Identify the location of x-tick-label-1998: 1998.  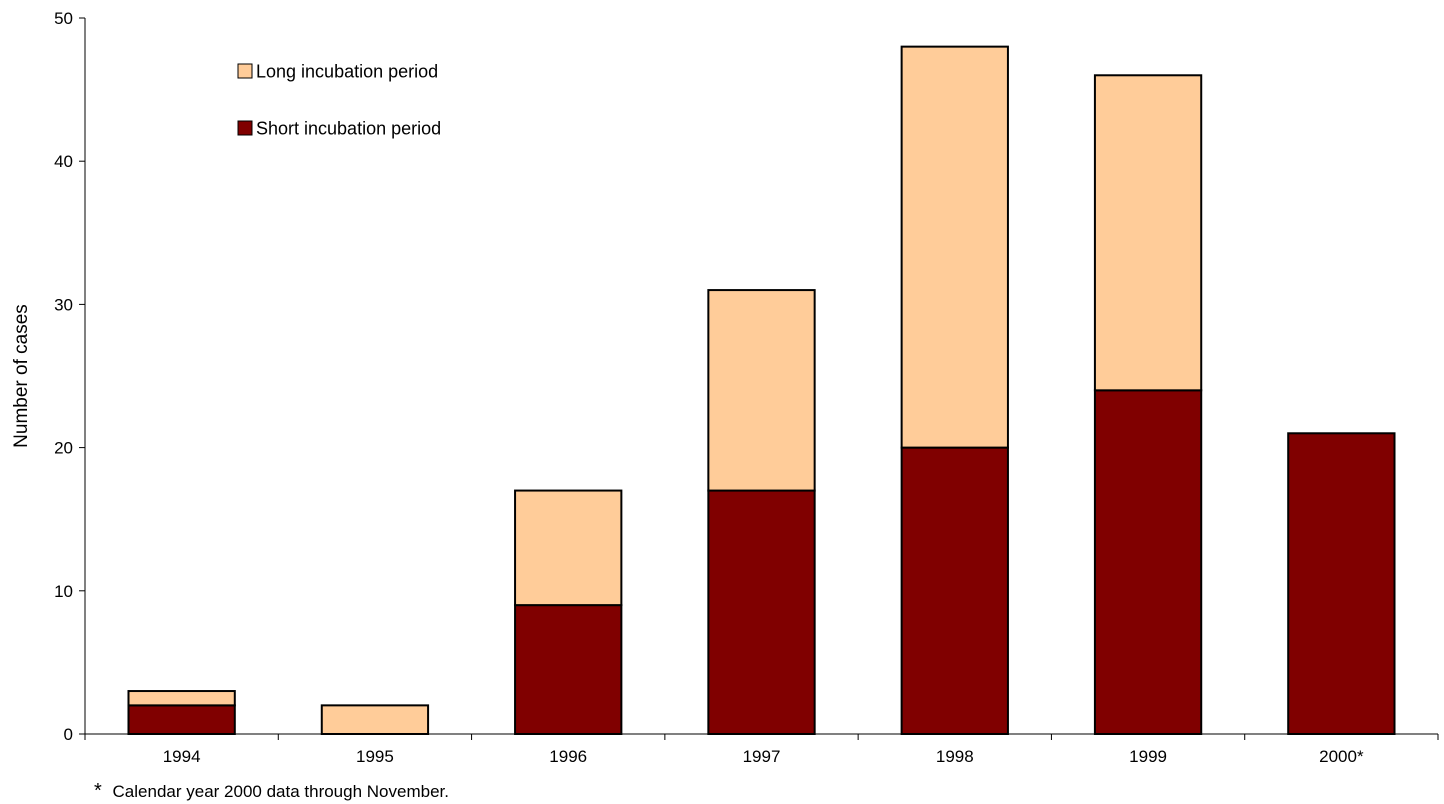
(955, 756).